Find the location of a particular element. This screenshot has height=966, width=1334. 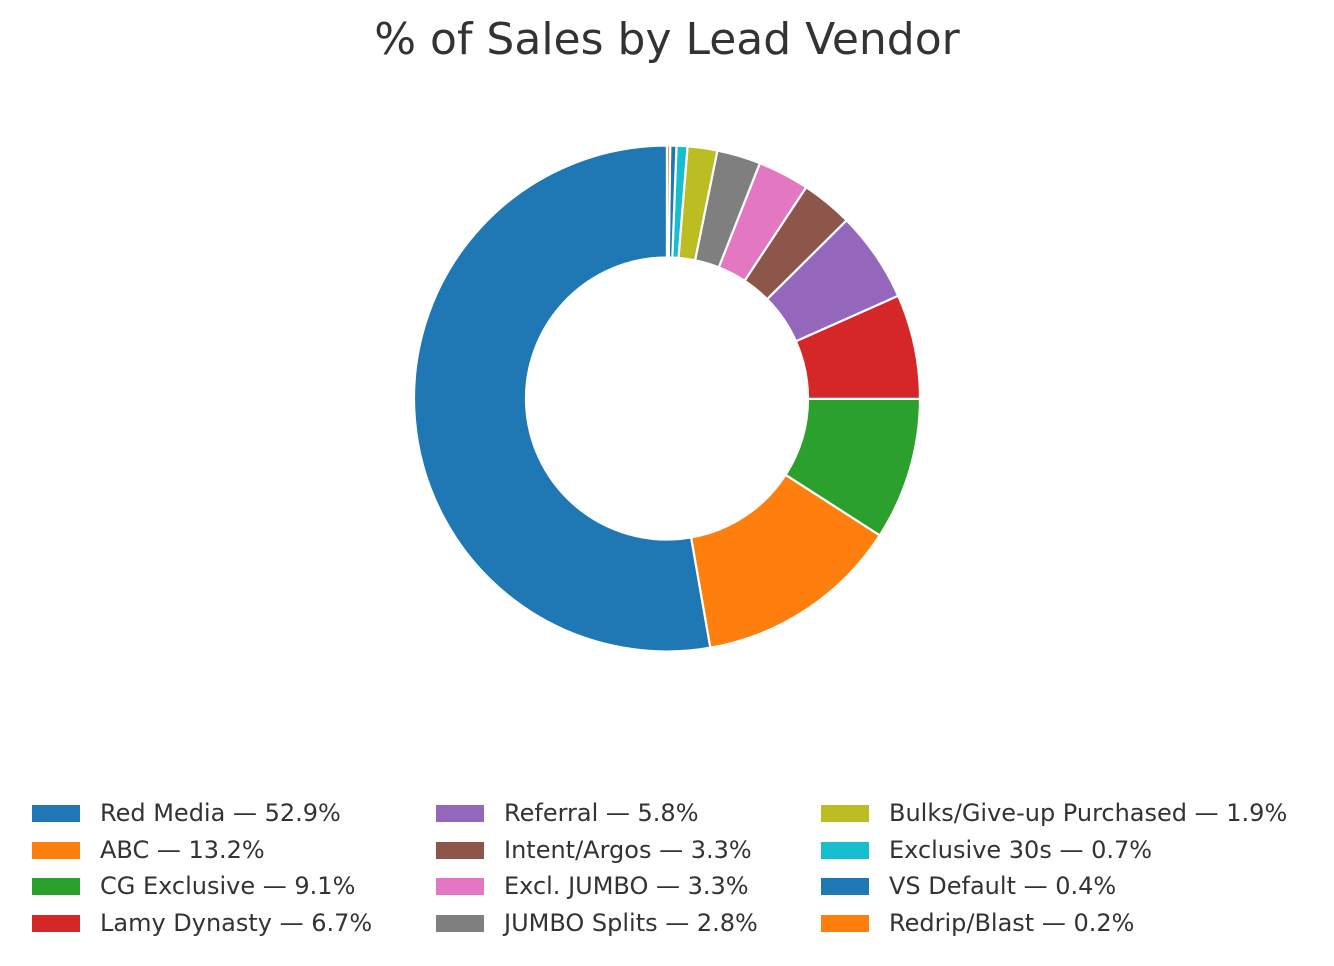

donut-slice-redrip-blast is located at coordinates (668, 202).